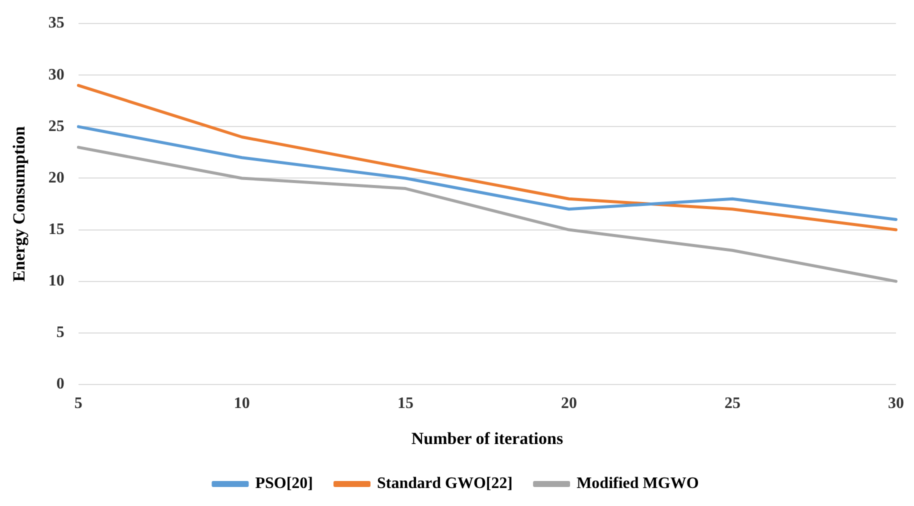  What do you see at coordinates (242, 403) in the screenshot?
I see `x-tick-label: 10` at bounding box center [242, 403].